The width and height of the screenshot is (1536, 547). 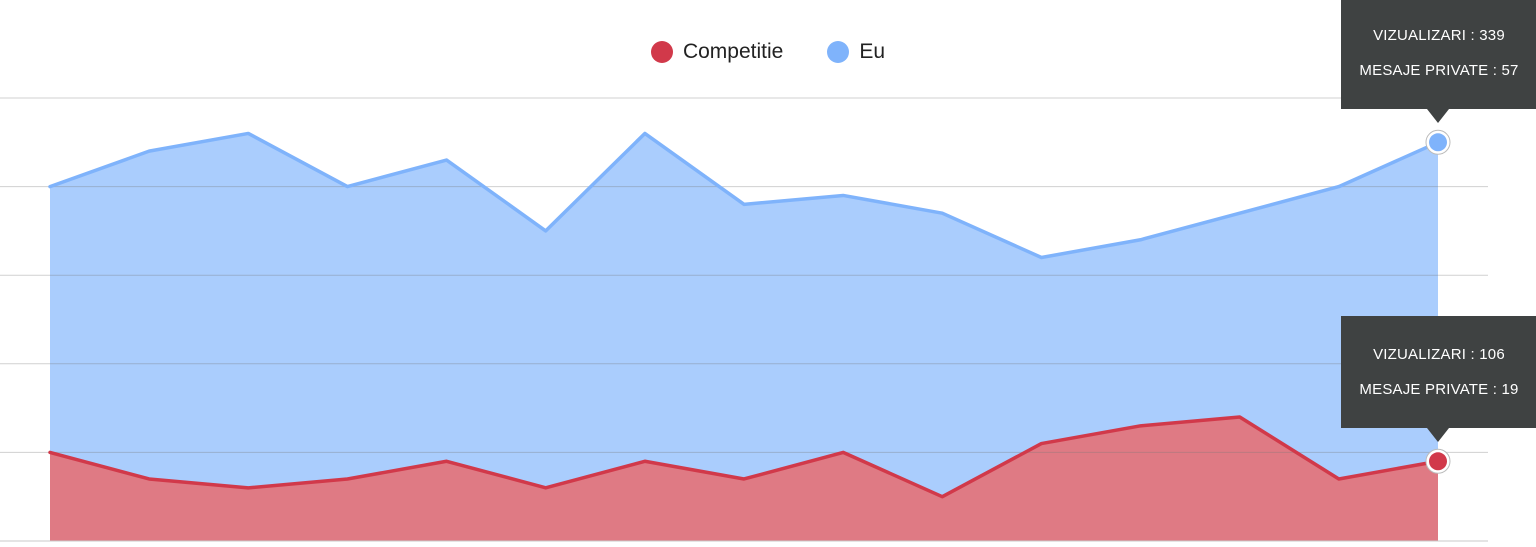 I want to click on line-competitie, so click(x=744, y=457).